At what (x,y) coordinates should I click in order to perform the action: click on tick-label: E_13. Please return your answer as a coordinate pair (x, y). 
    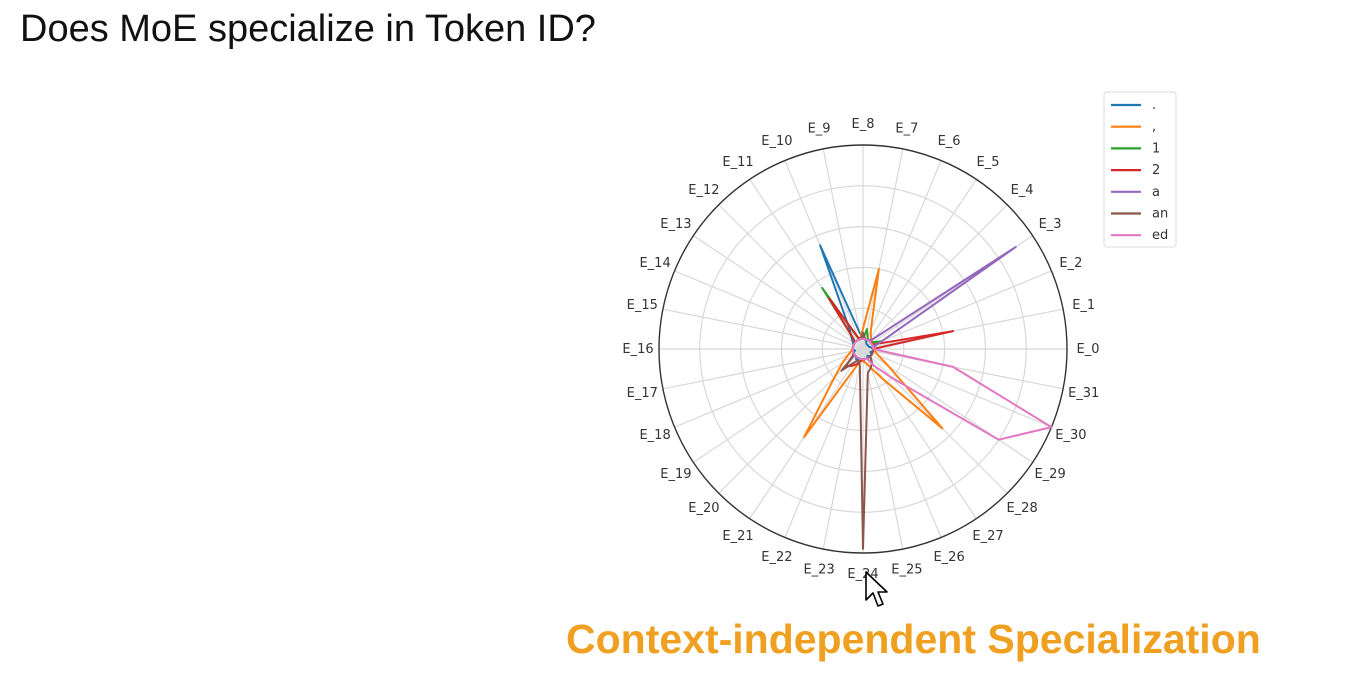
    Looking at the image, I should click on (675, 224).